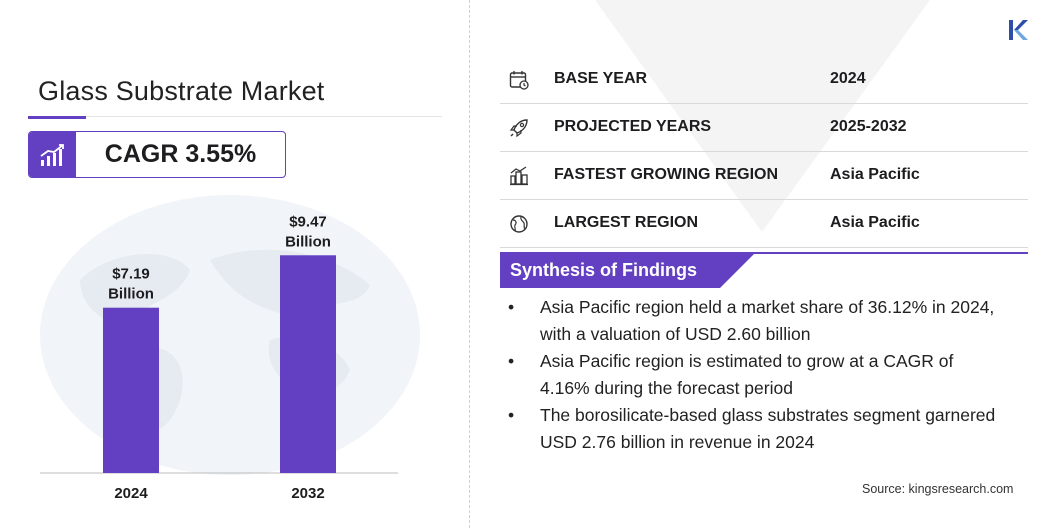 This screenshot has height=528, width=1056. I want to click on data-label: $9.47, so click(308, 221).